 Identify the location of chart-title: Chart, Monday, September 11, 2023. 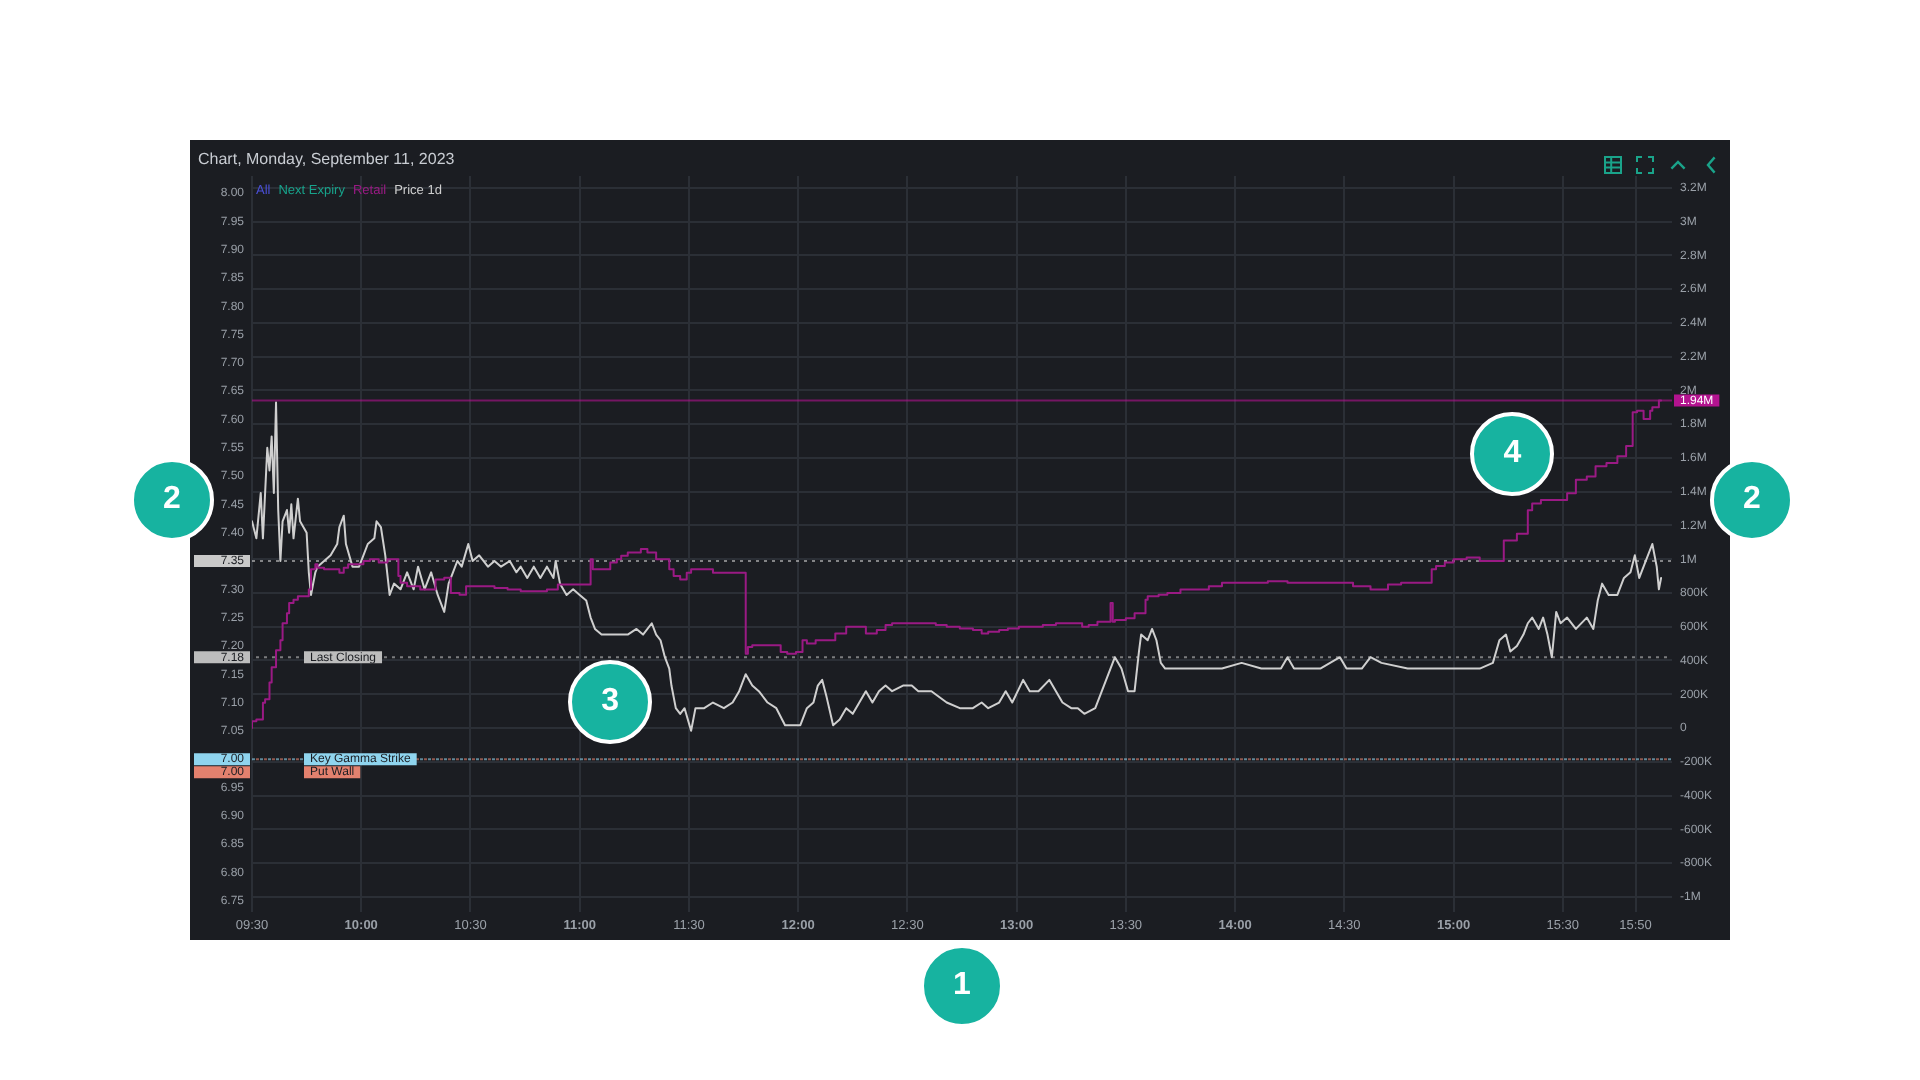
(326, 159).